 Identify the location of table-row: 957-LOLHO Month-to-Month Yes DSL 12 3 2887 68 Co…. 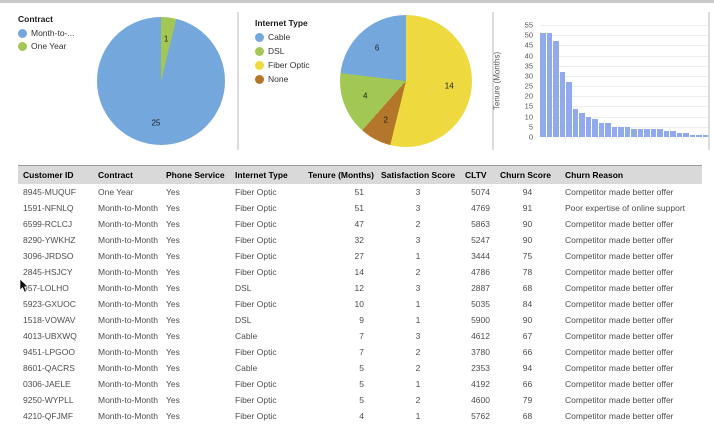
(360, 288).